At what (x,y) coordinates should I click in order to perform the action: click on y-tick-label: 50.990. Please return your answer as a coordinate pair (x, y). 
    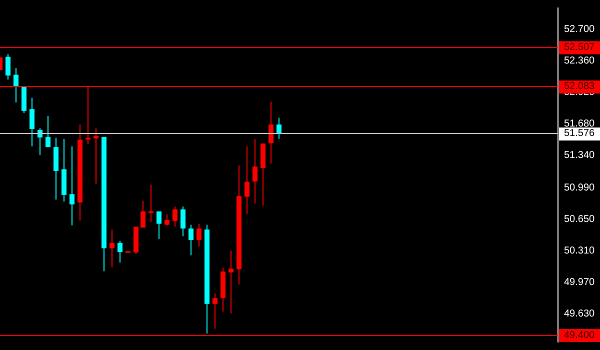
    Looking at the image, I should click on (580, 188).